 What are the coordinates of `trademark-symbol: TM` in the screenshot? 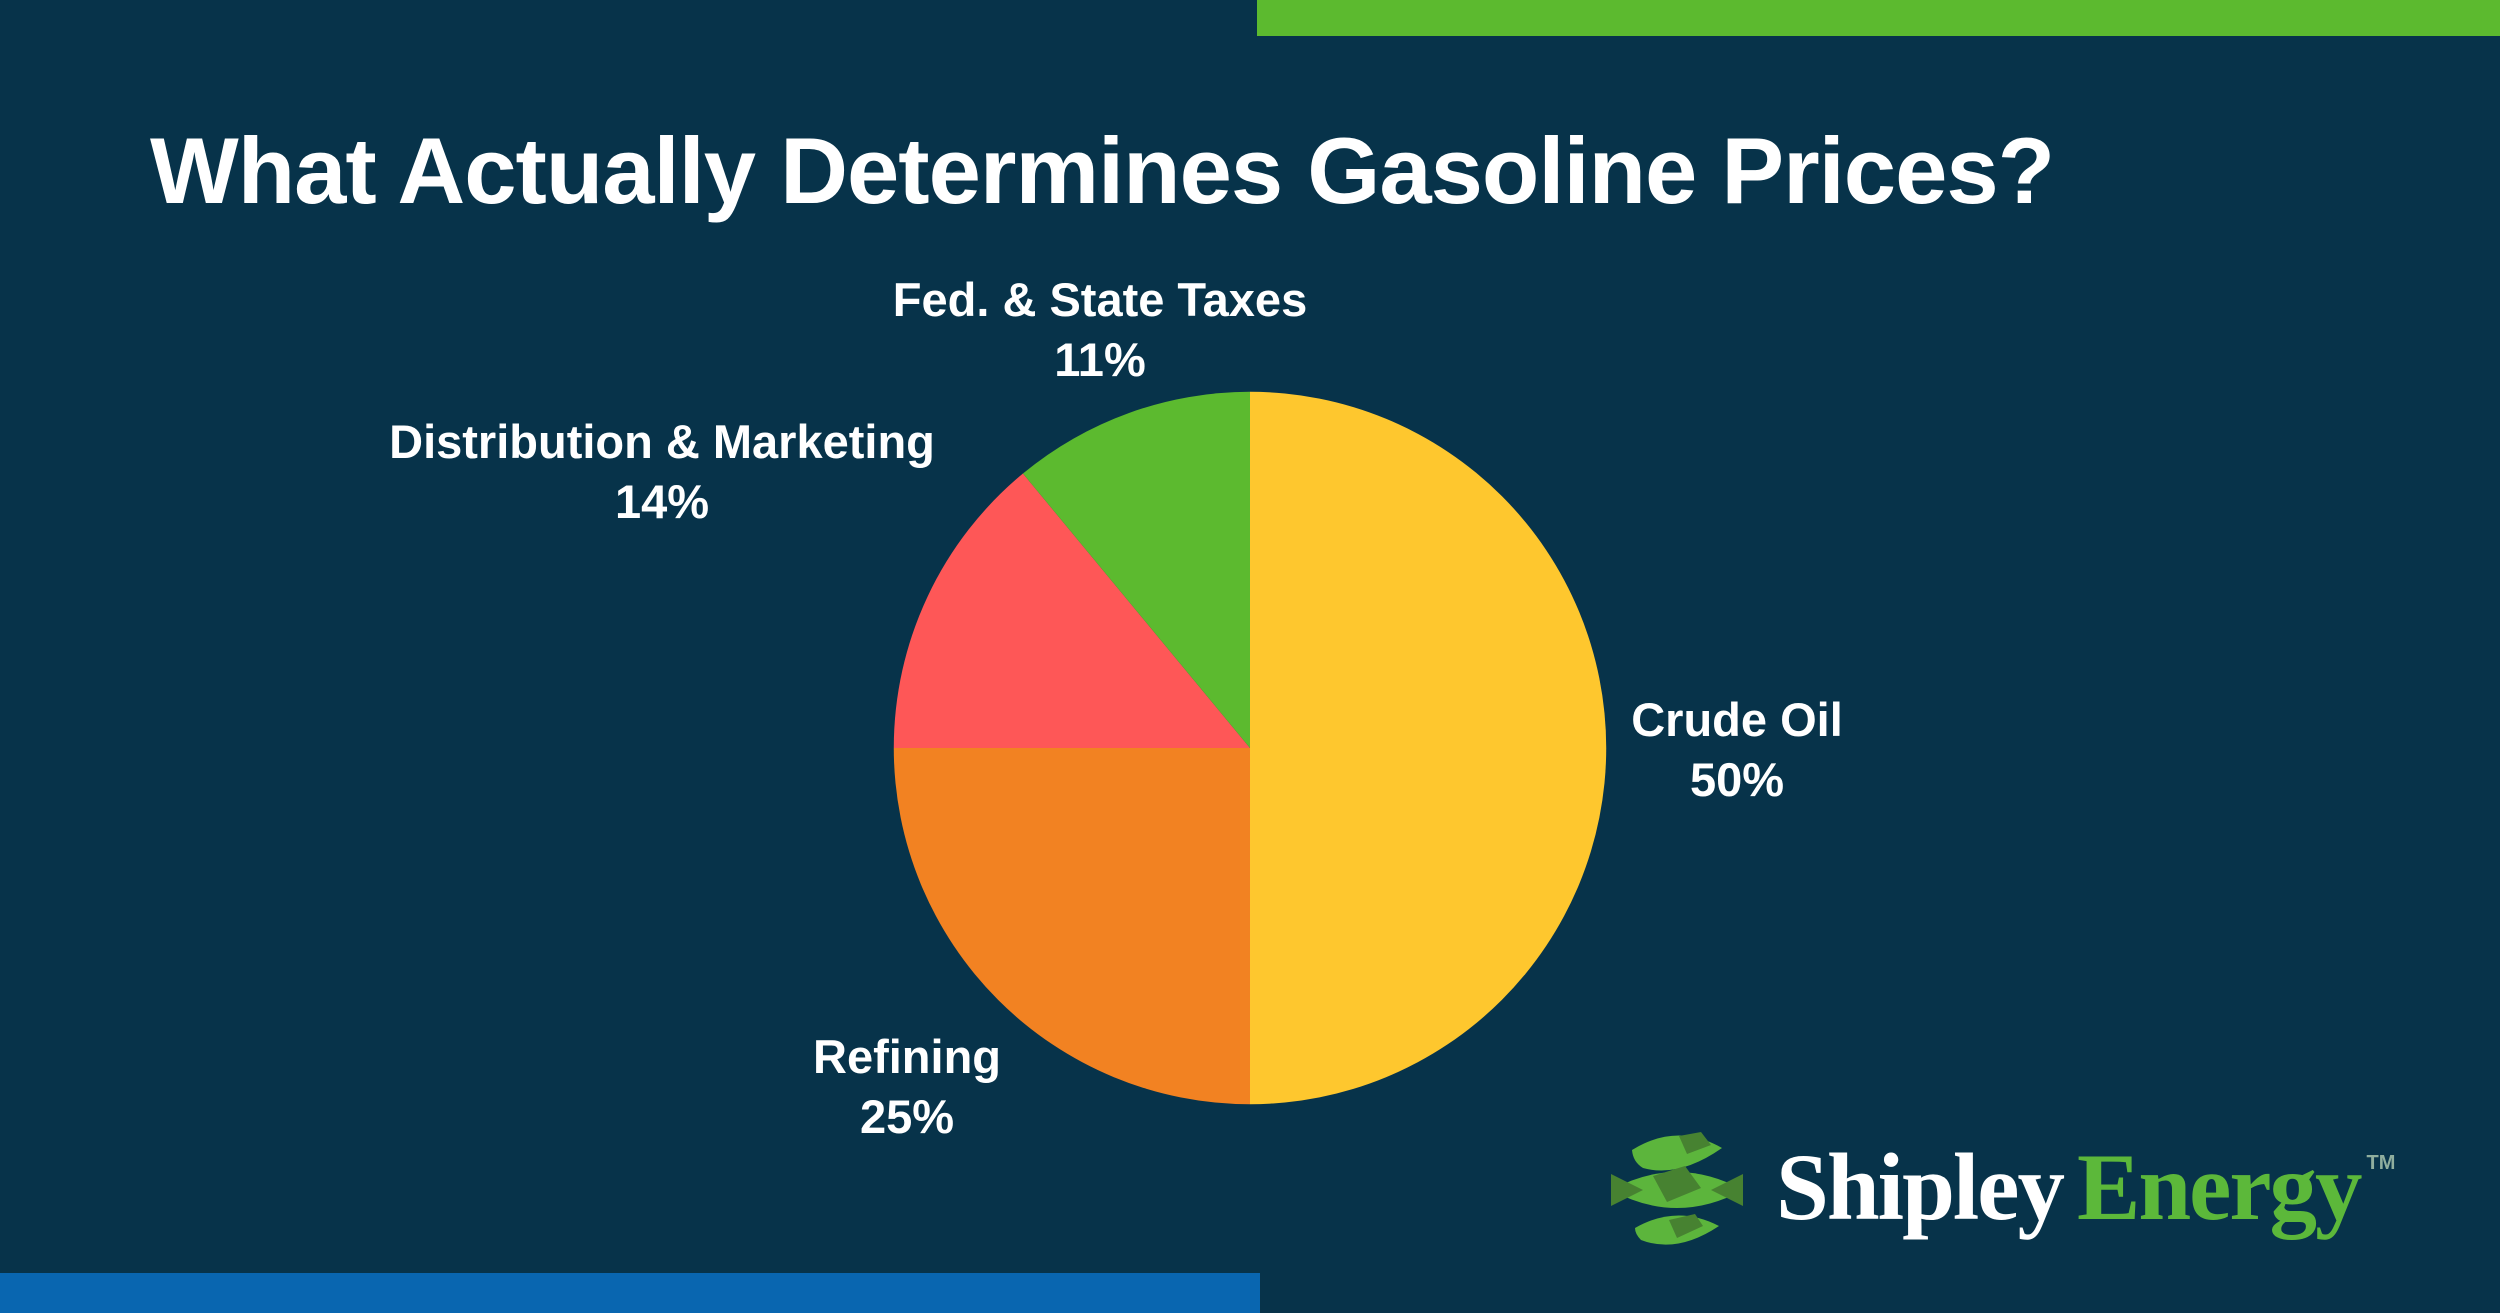 It's located at (2381, 1163).